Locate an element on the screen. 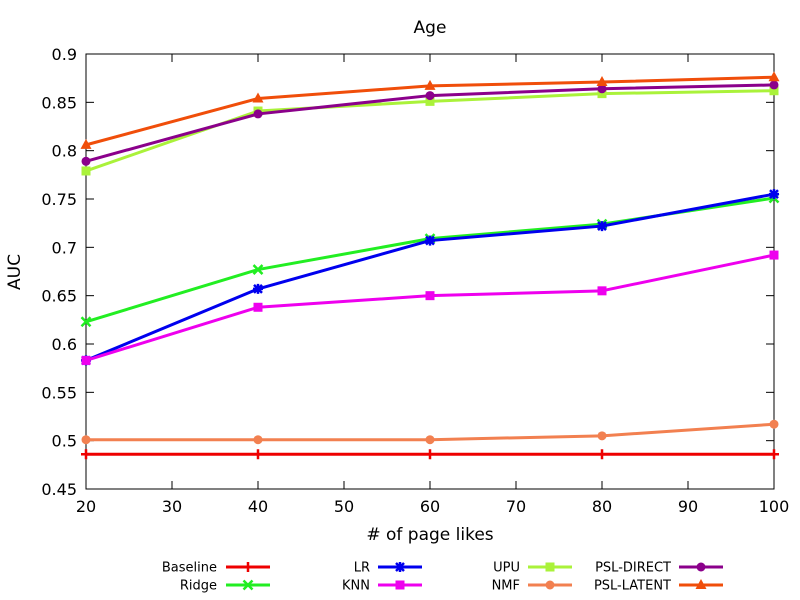  legend-entry-lr: LR is located at coordinates (388, 568).